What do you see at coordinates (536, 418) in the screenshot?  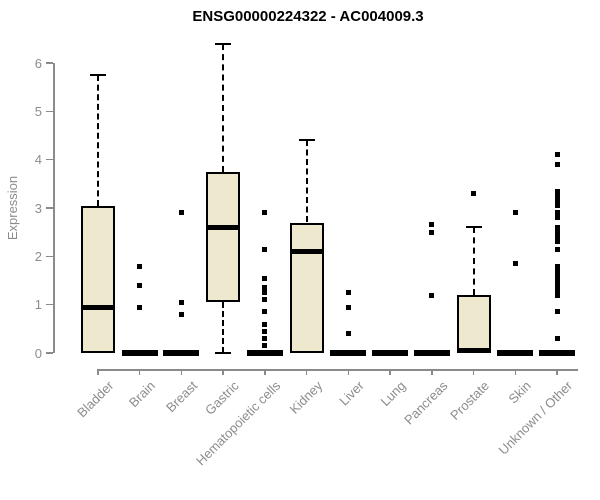 I see `x-tick-label: Unknown / Other` at bounding box center [536, 418].